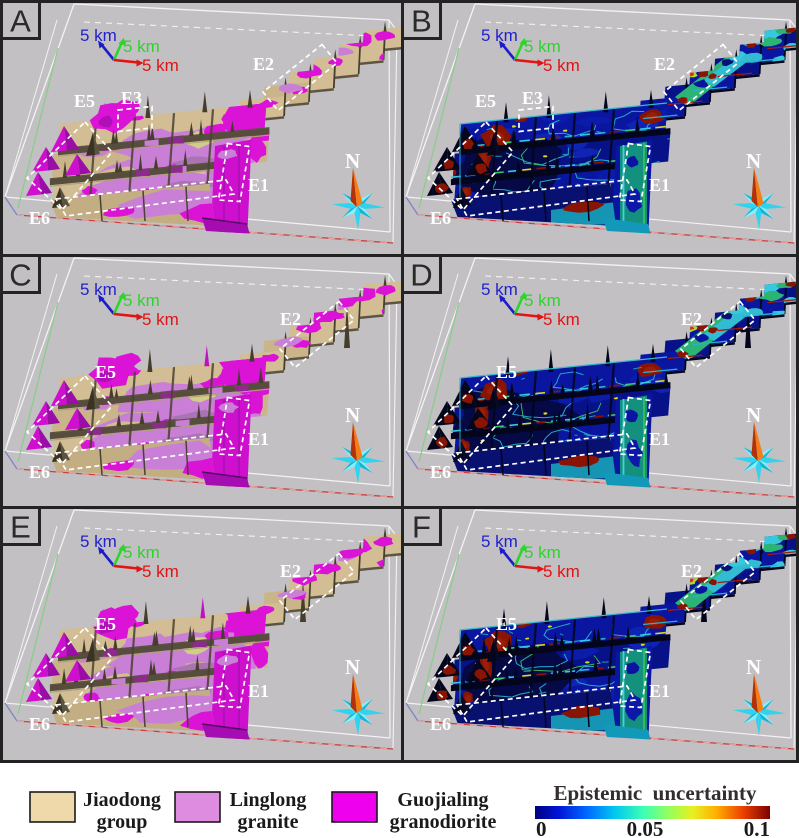 The width and height of the screenshot is (799, 838). What do you see at coordinates (421, 21) in the screenshot?
I see `svg-text: B` at bounding box center [421, 21].